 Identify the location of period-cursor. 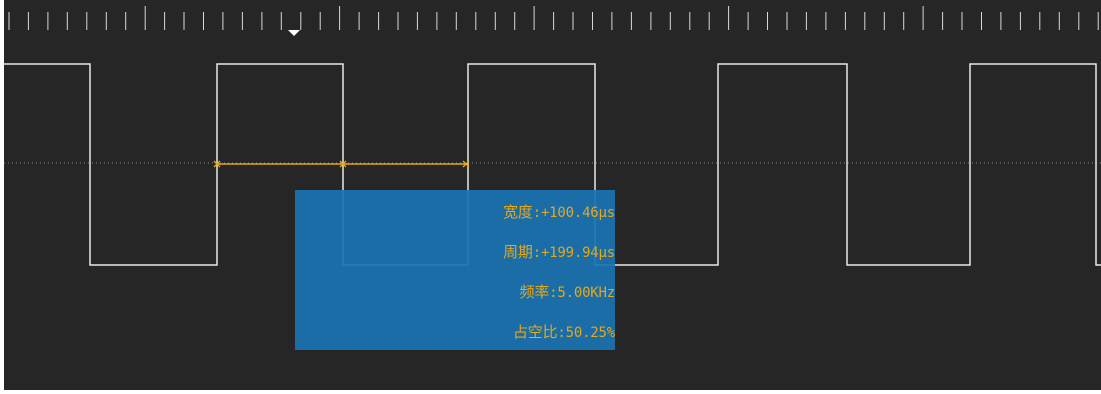
(341, 164).